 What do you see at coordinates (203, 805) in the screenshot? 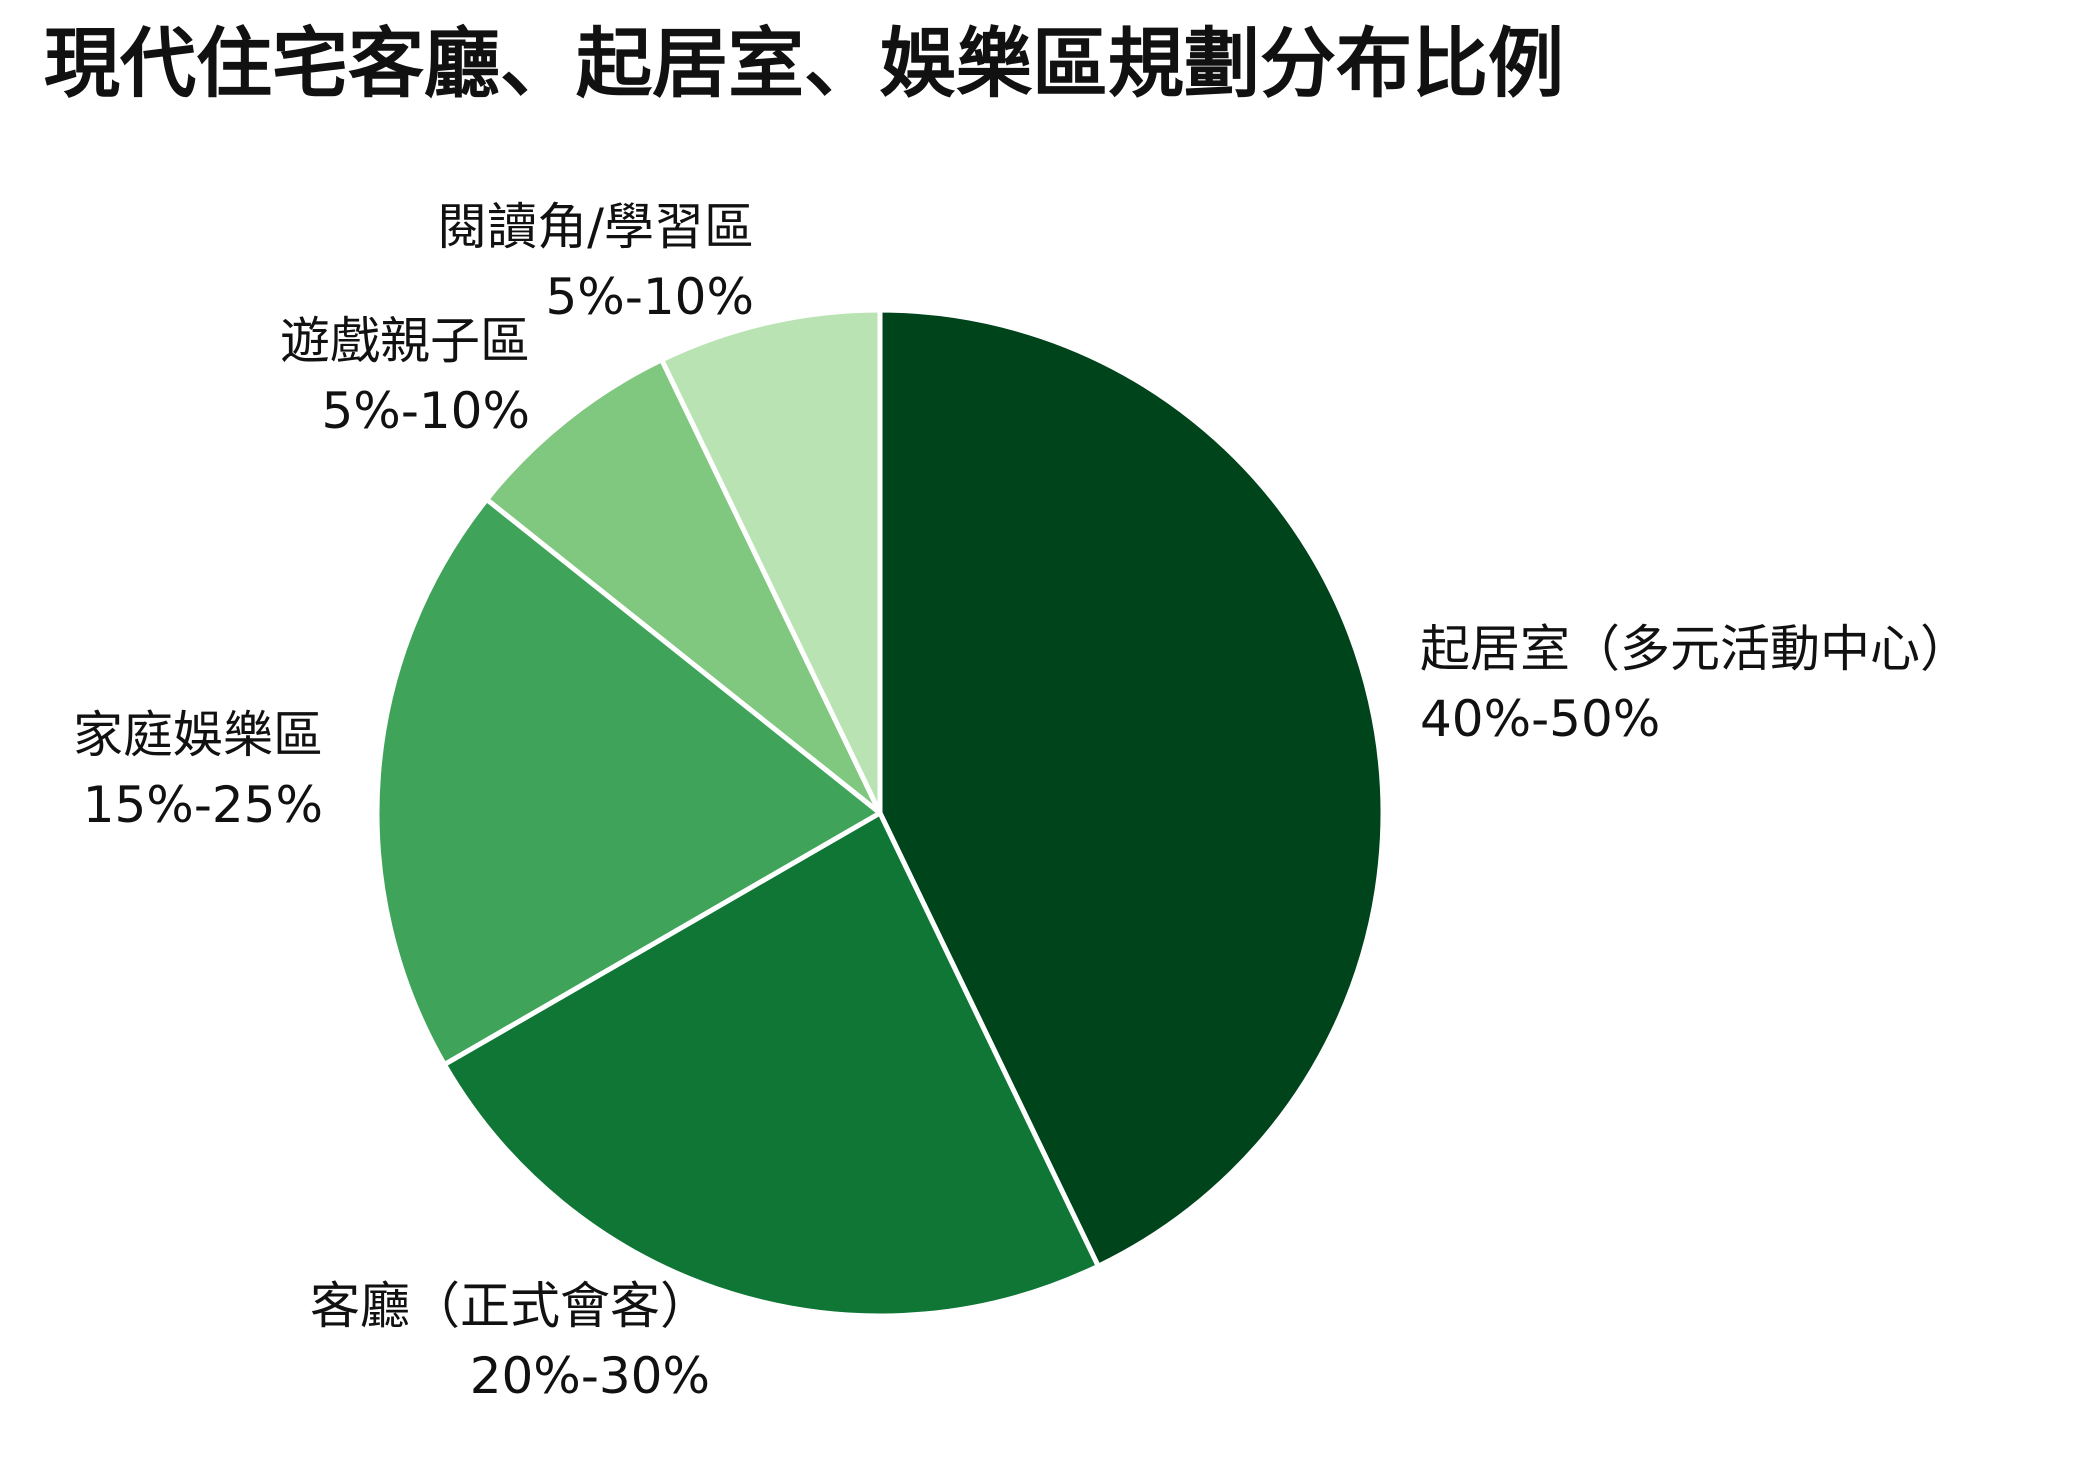
I see `slice-range-3: 15%-25%` at bounding box center [203, 805].